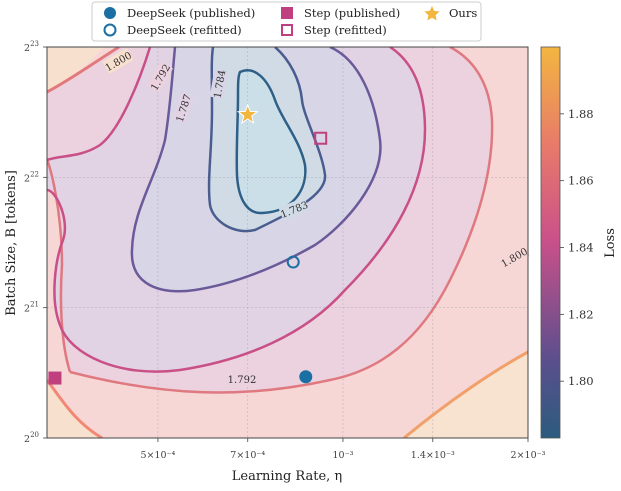  Describe the element at coordinates (31, 47) in the screenshot. I see `y-tick-label: 223` at that location.